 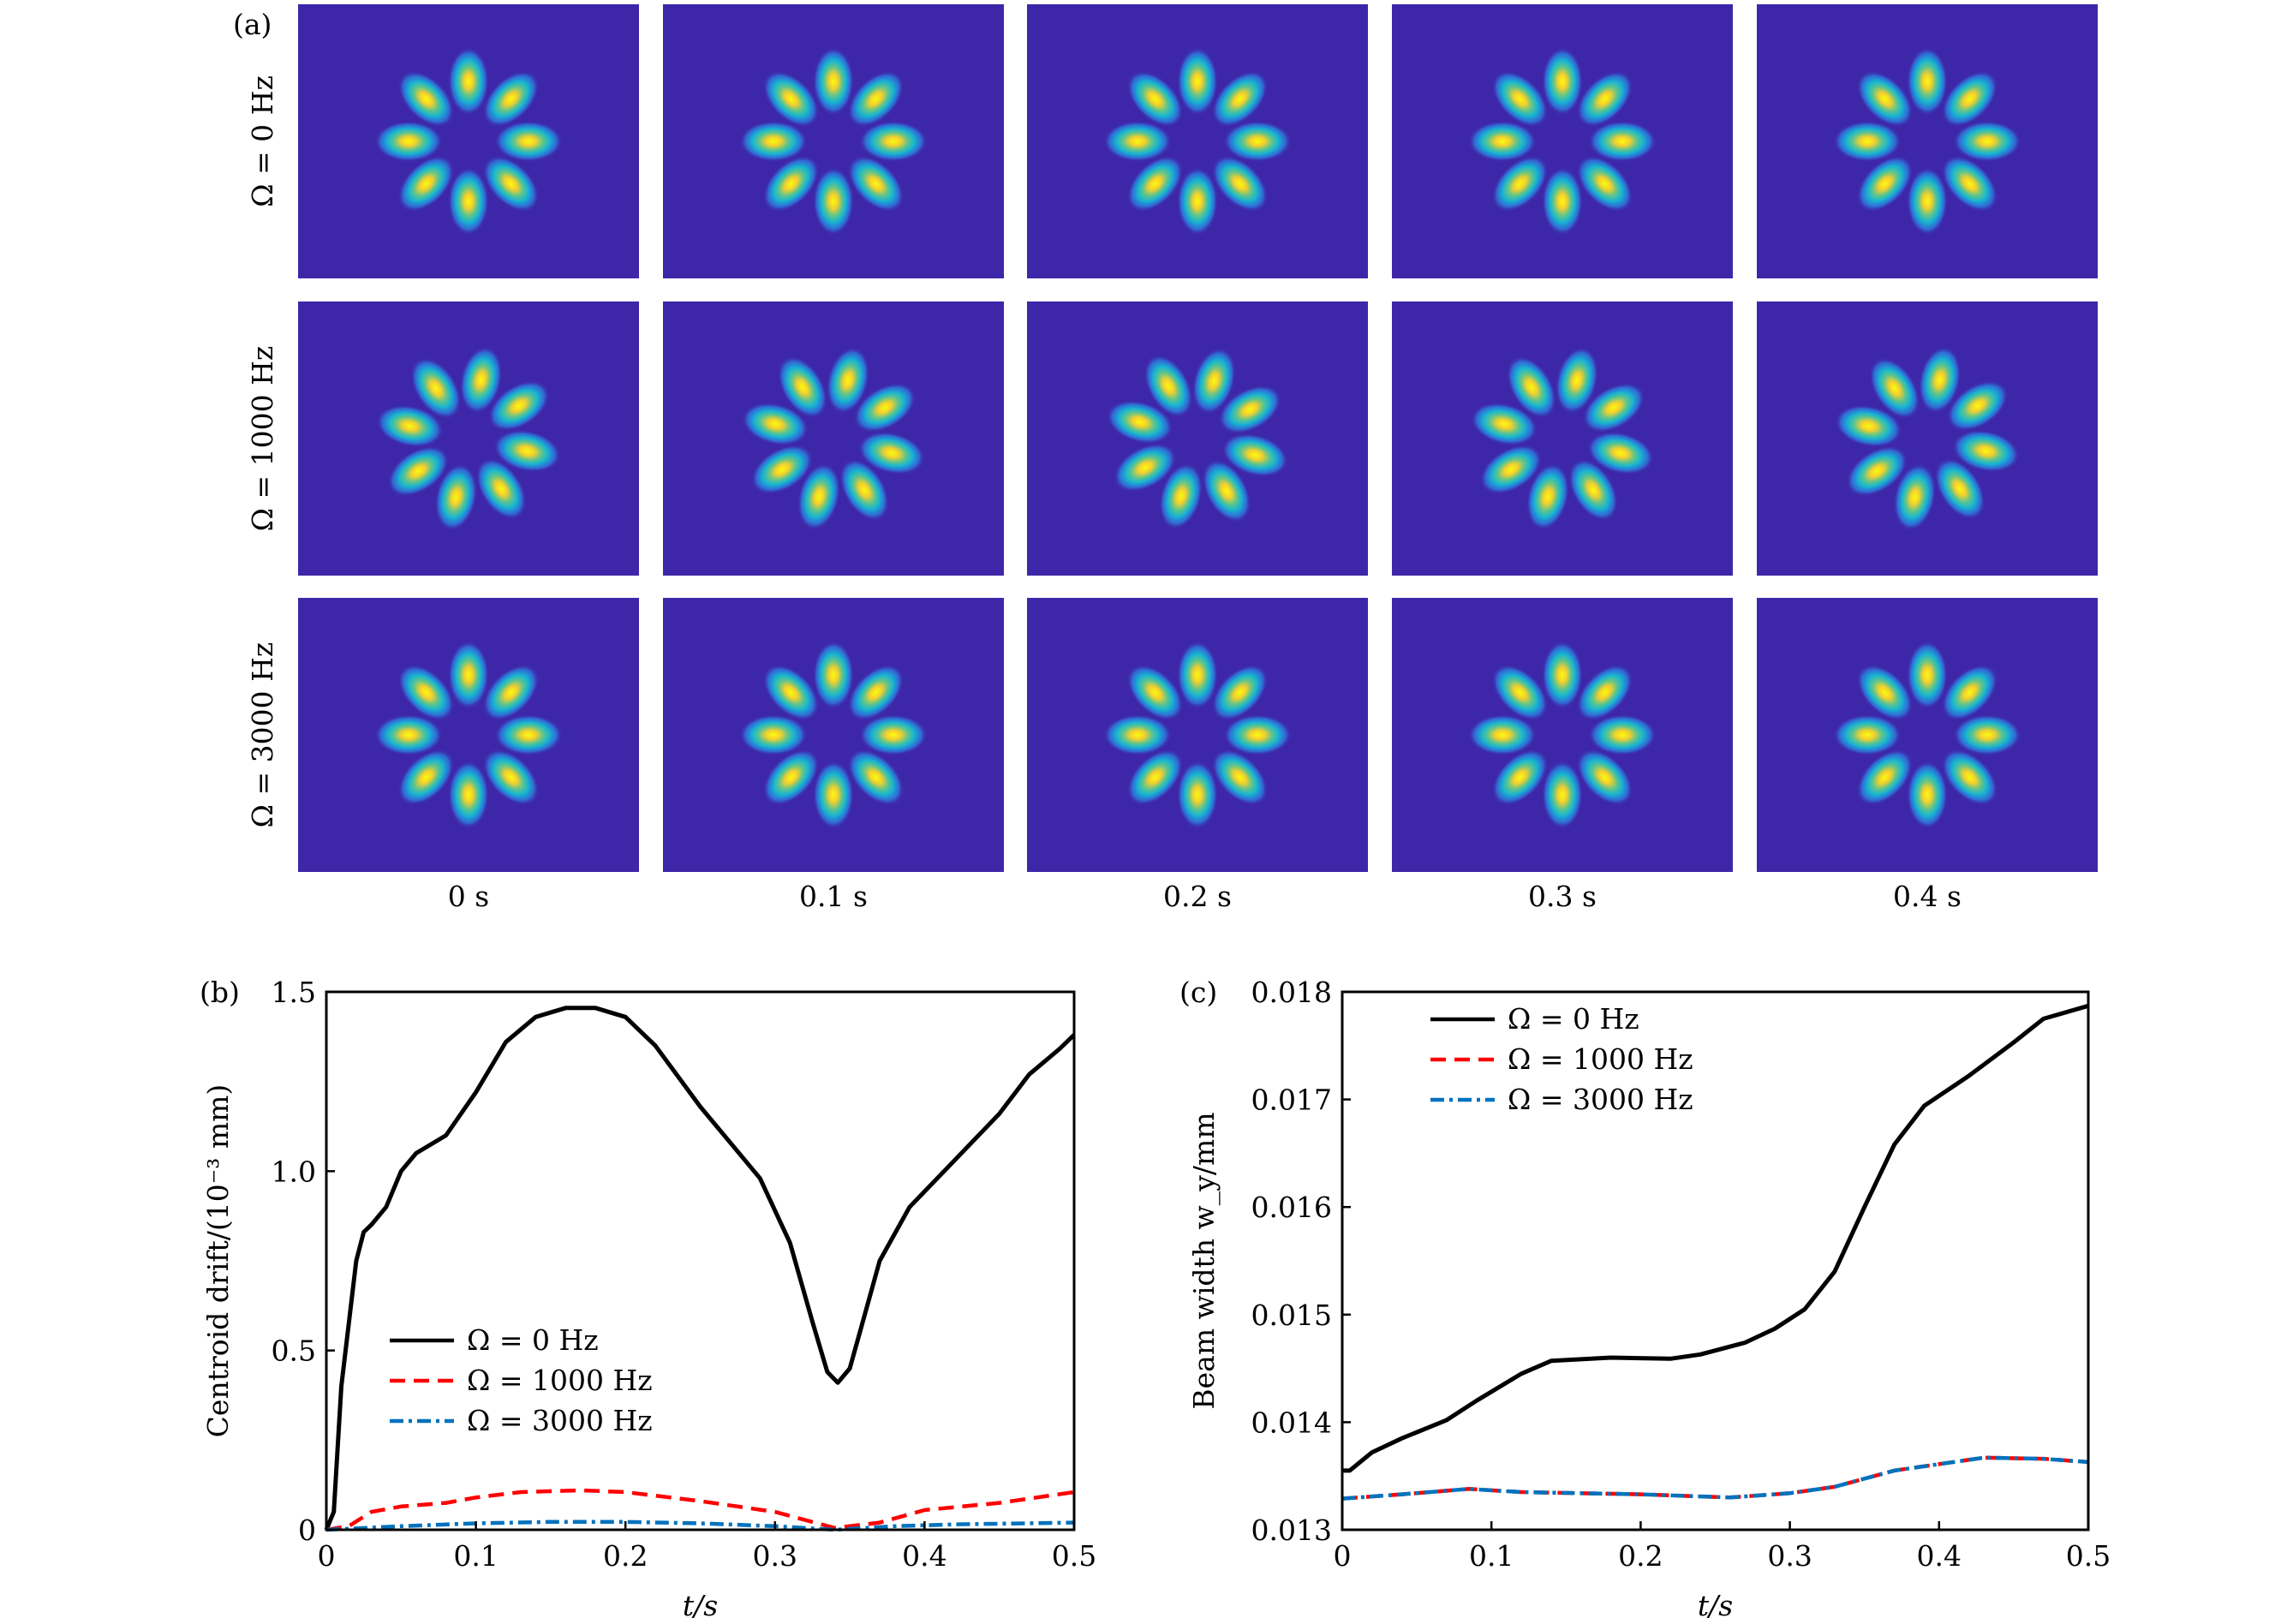 What do you see at coordinates (1291, 1100) in the screenshot?
I see `y-tick-label: 0.017` at bounding box center [1291, 1100].